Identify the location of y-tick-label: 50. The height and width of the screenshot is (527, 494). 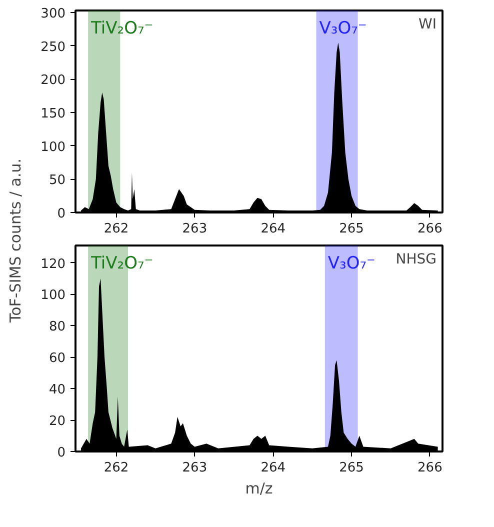
(57, 180).